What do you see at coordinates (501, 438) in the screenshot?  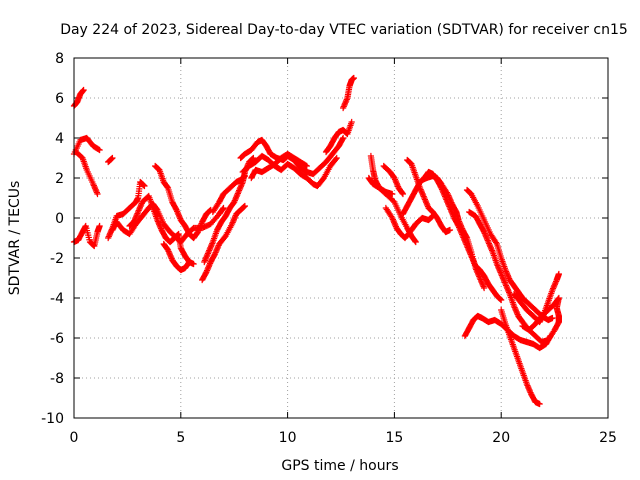 I see `x-tick-label: 20` at bounding box center [501, 438].